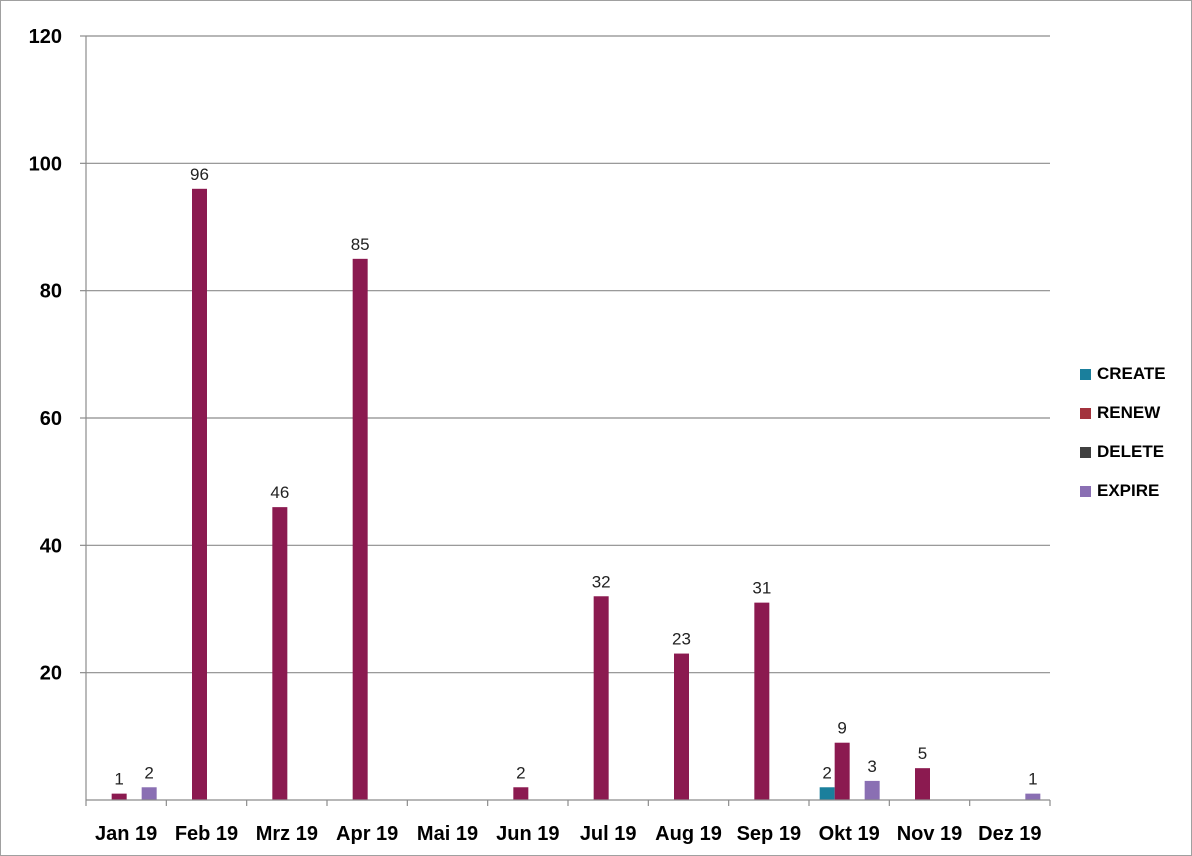 The width and height of the screenshot is (1192, 856). Describe the element at coordinates (1131, 451) in the screenshot. I see `legend-label-delete: DELETE` at that location.